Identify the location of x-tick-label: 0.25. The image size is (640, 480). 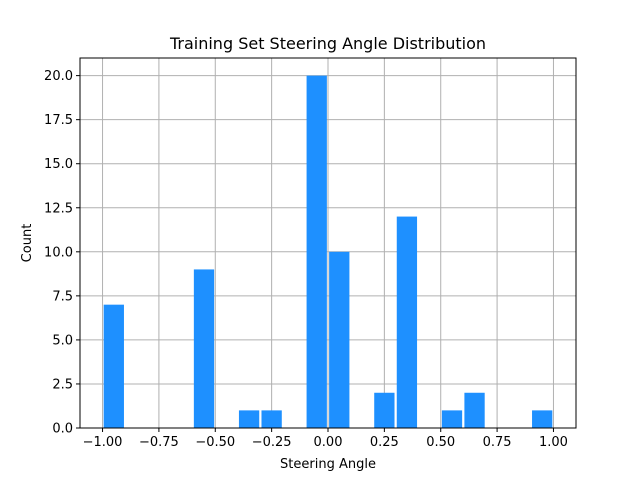
(384, 442).